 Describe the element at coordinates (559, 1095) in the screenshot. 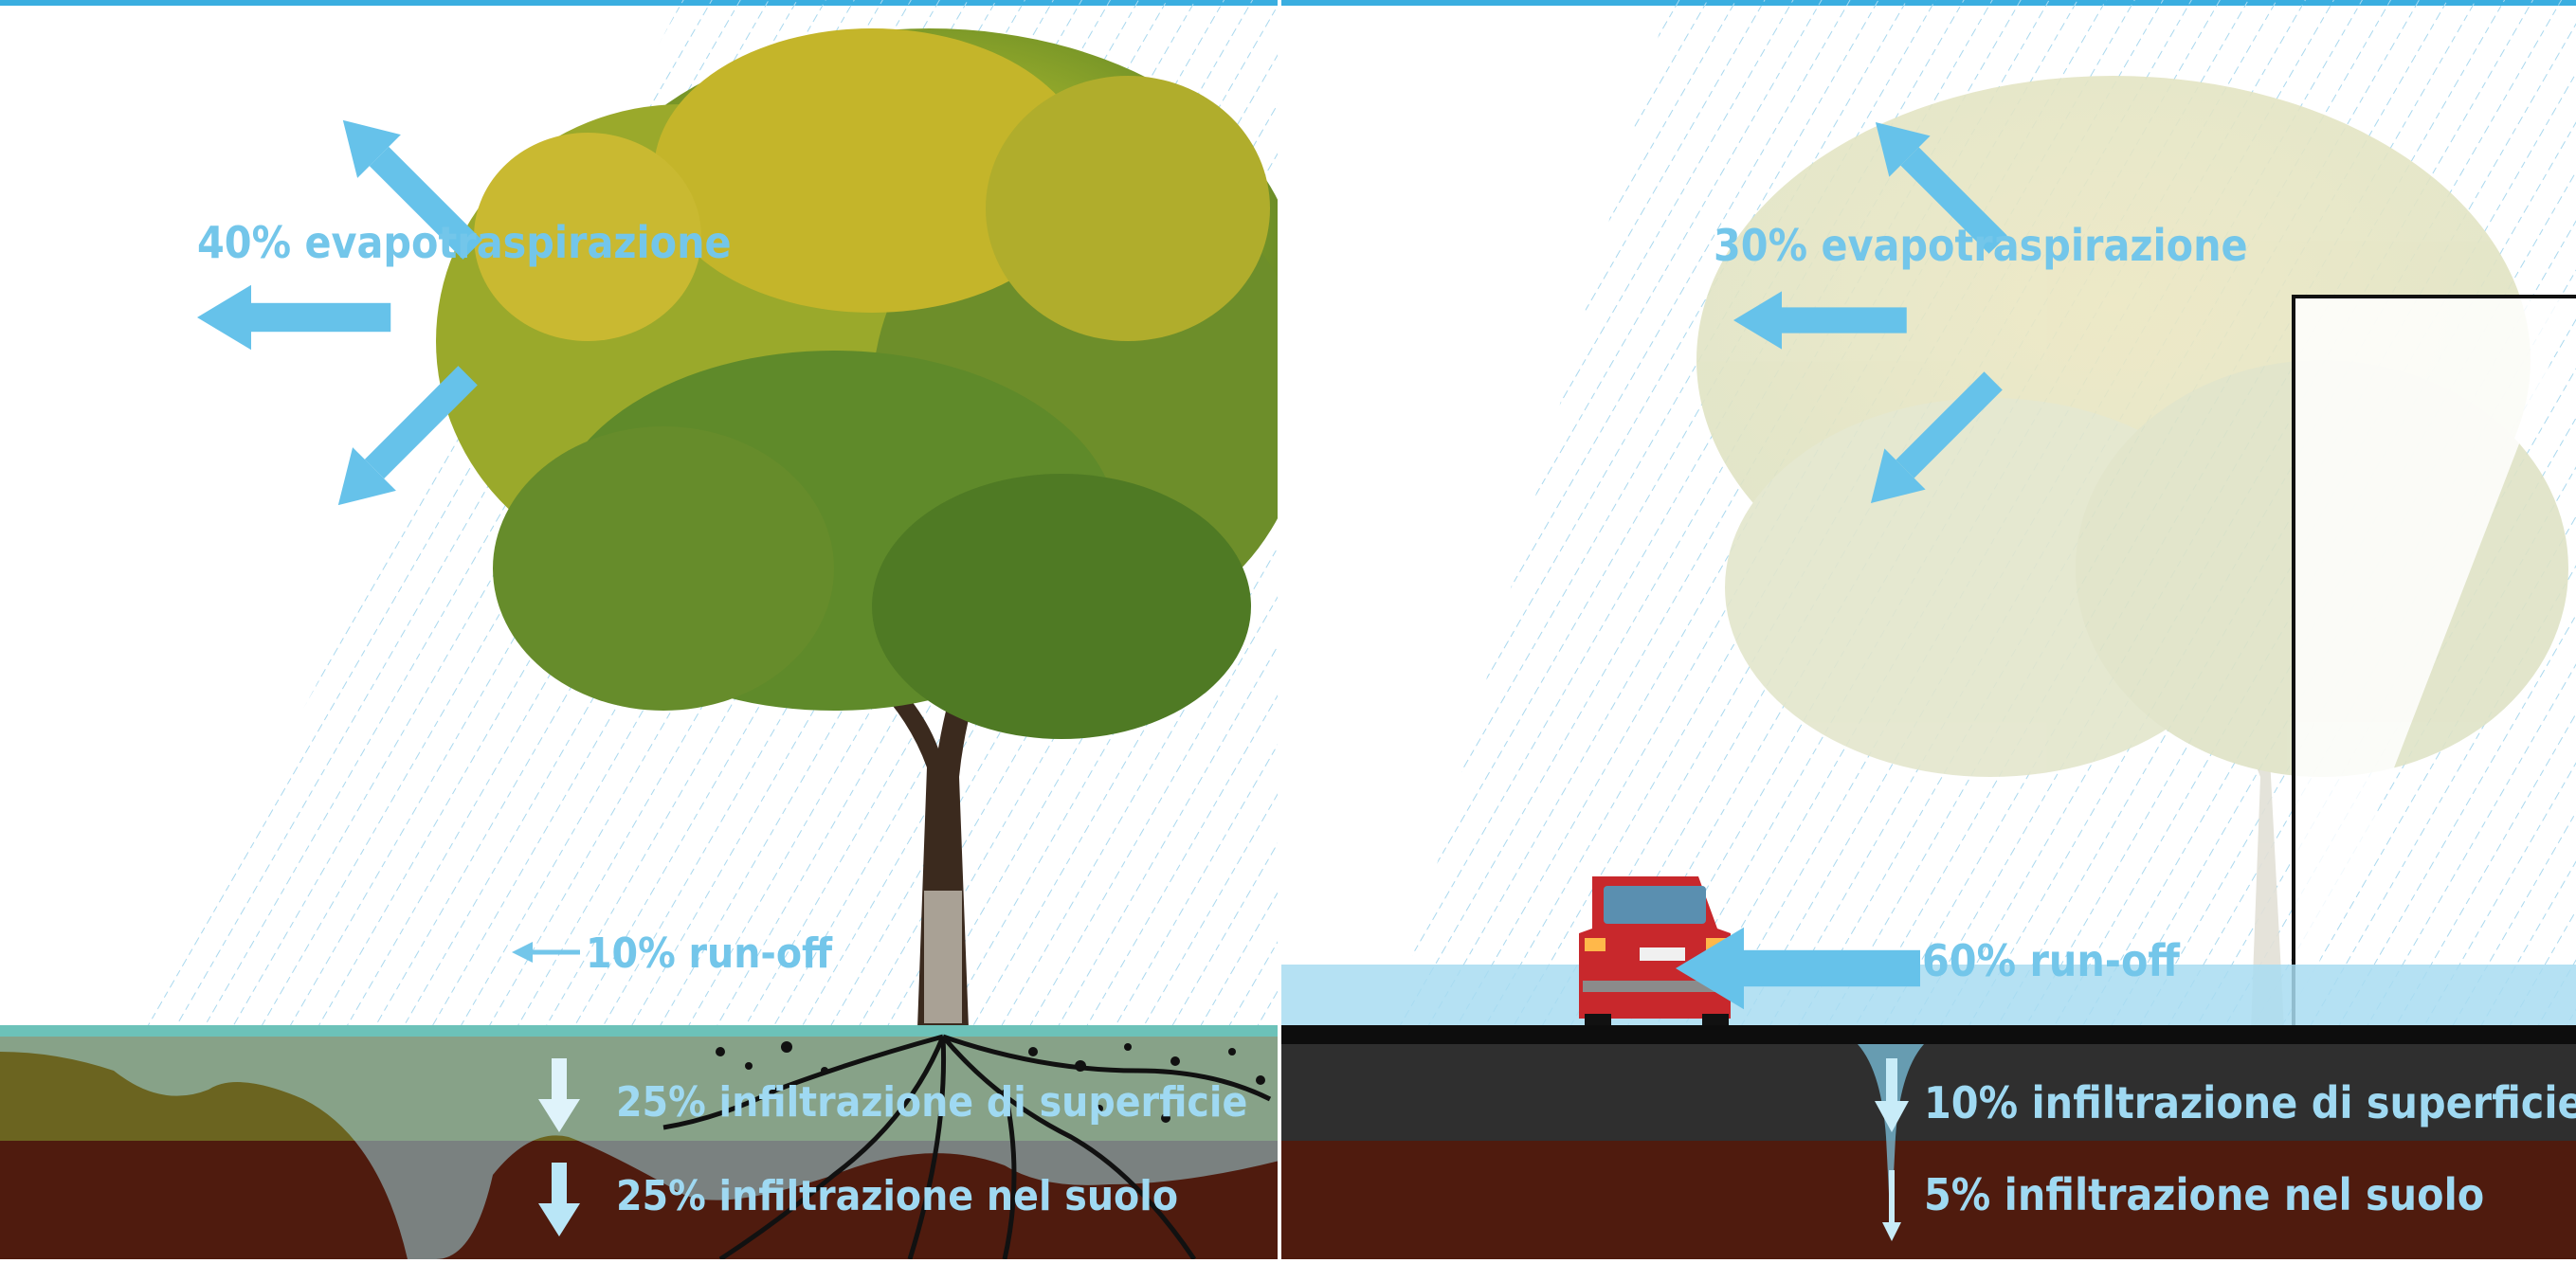

I see `infiltration-arrow-surface-left` at that location.